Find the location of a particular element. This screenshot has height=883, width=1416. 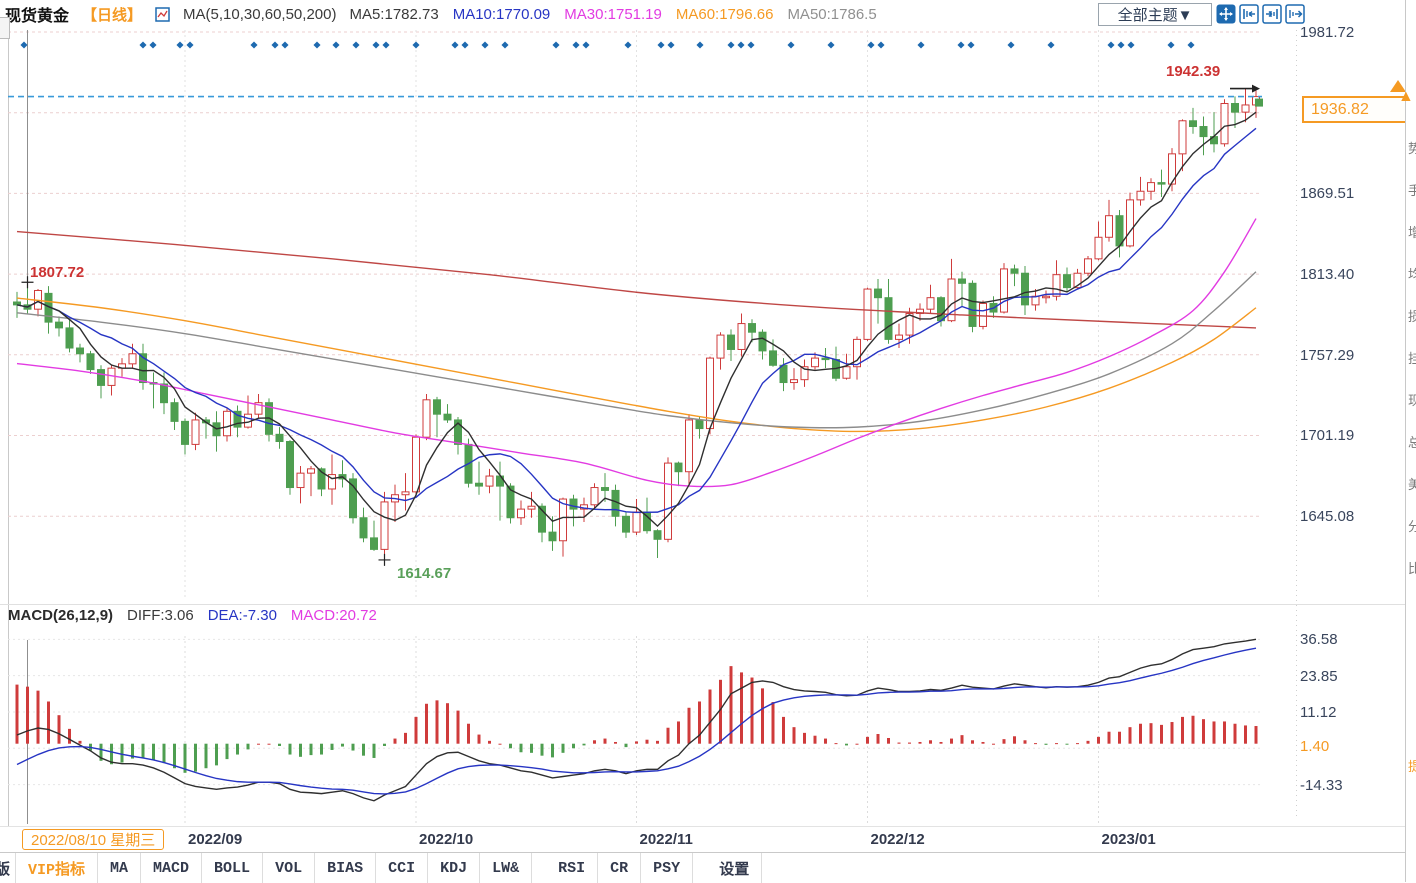

tab-cci: CCI is located at coordinates (402, 868).